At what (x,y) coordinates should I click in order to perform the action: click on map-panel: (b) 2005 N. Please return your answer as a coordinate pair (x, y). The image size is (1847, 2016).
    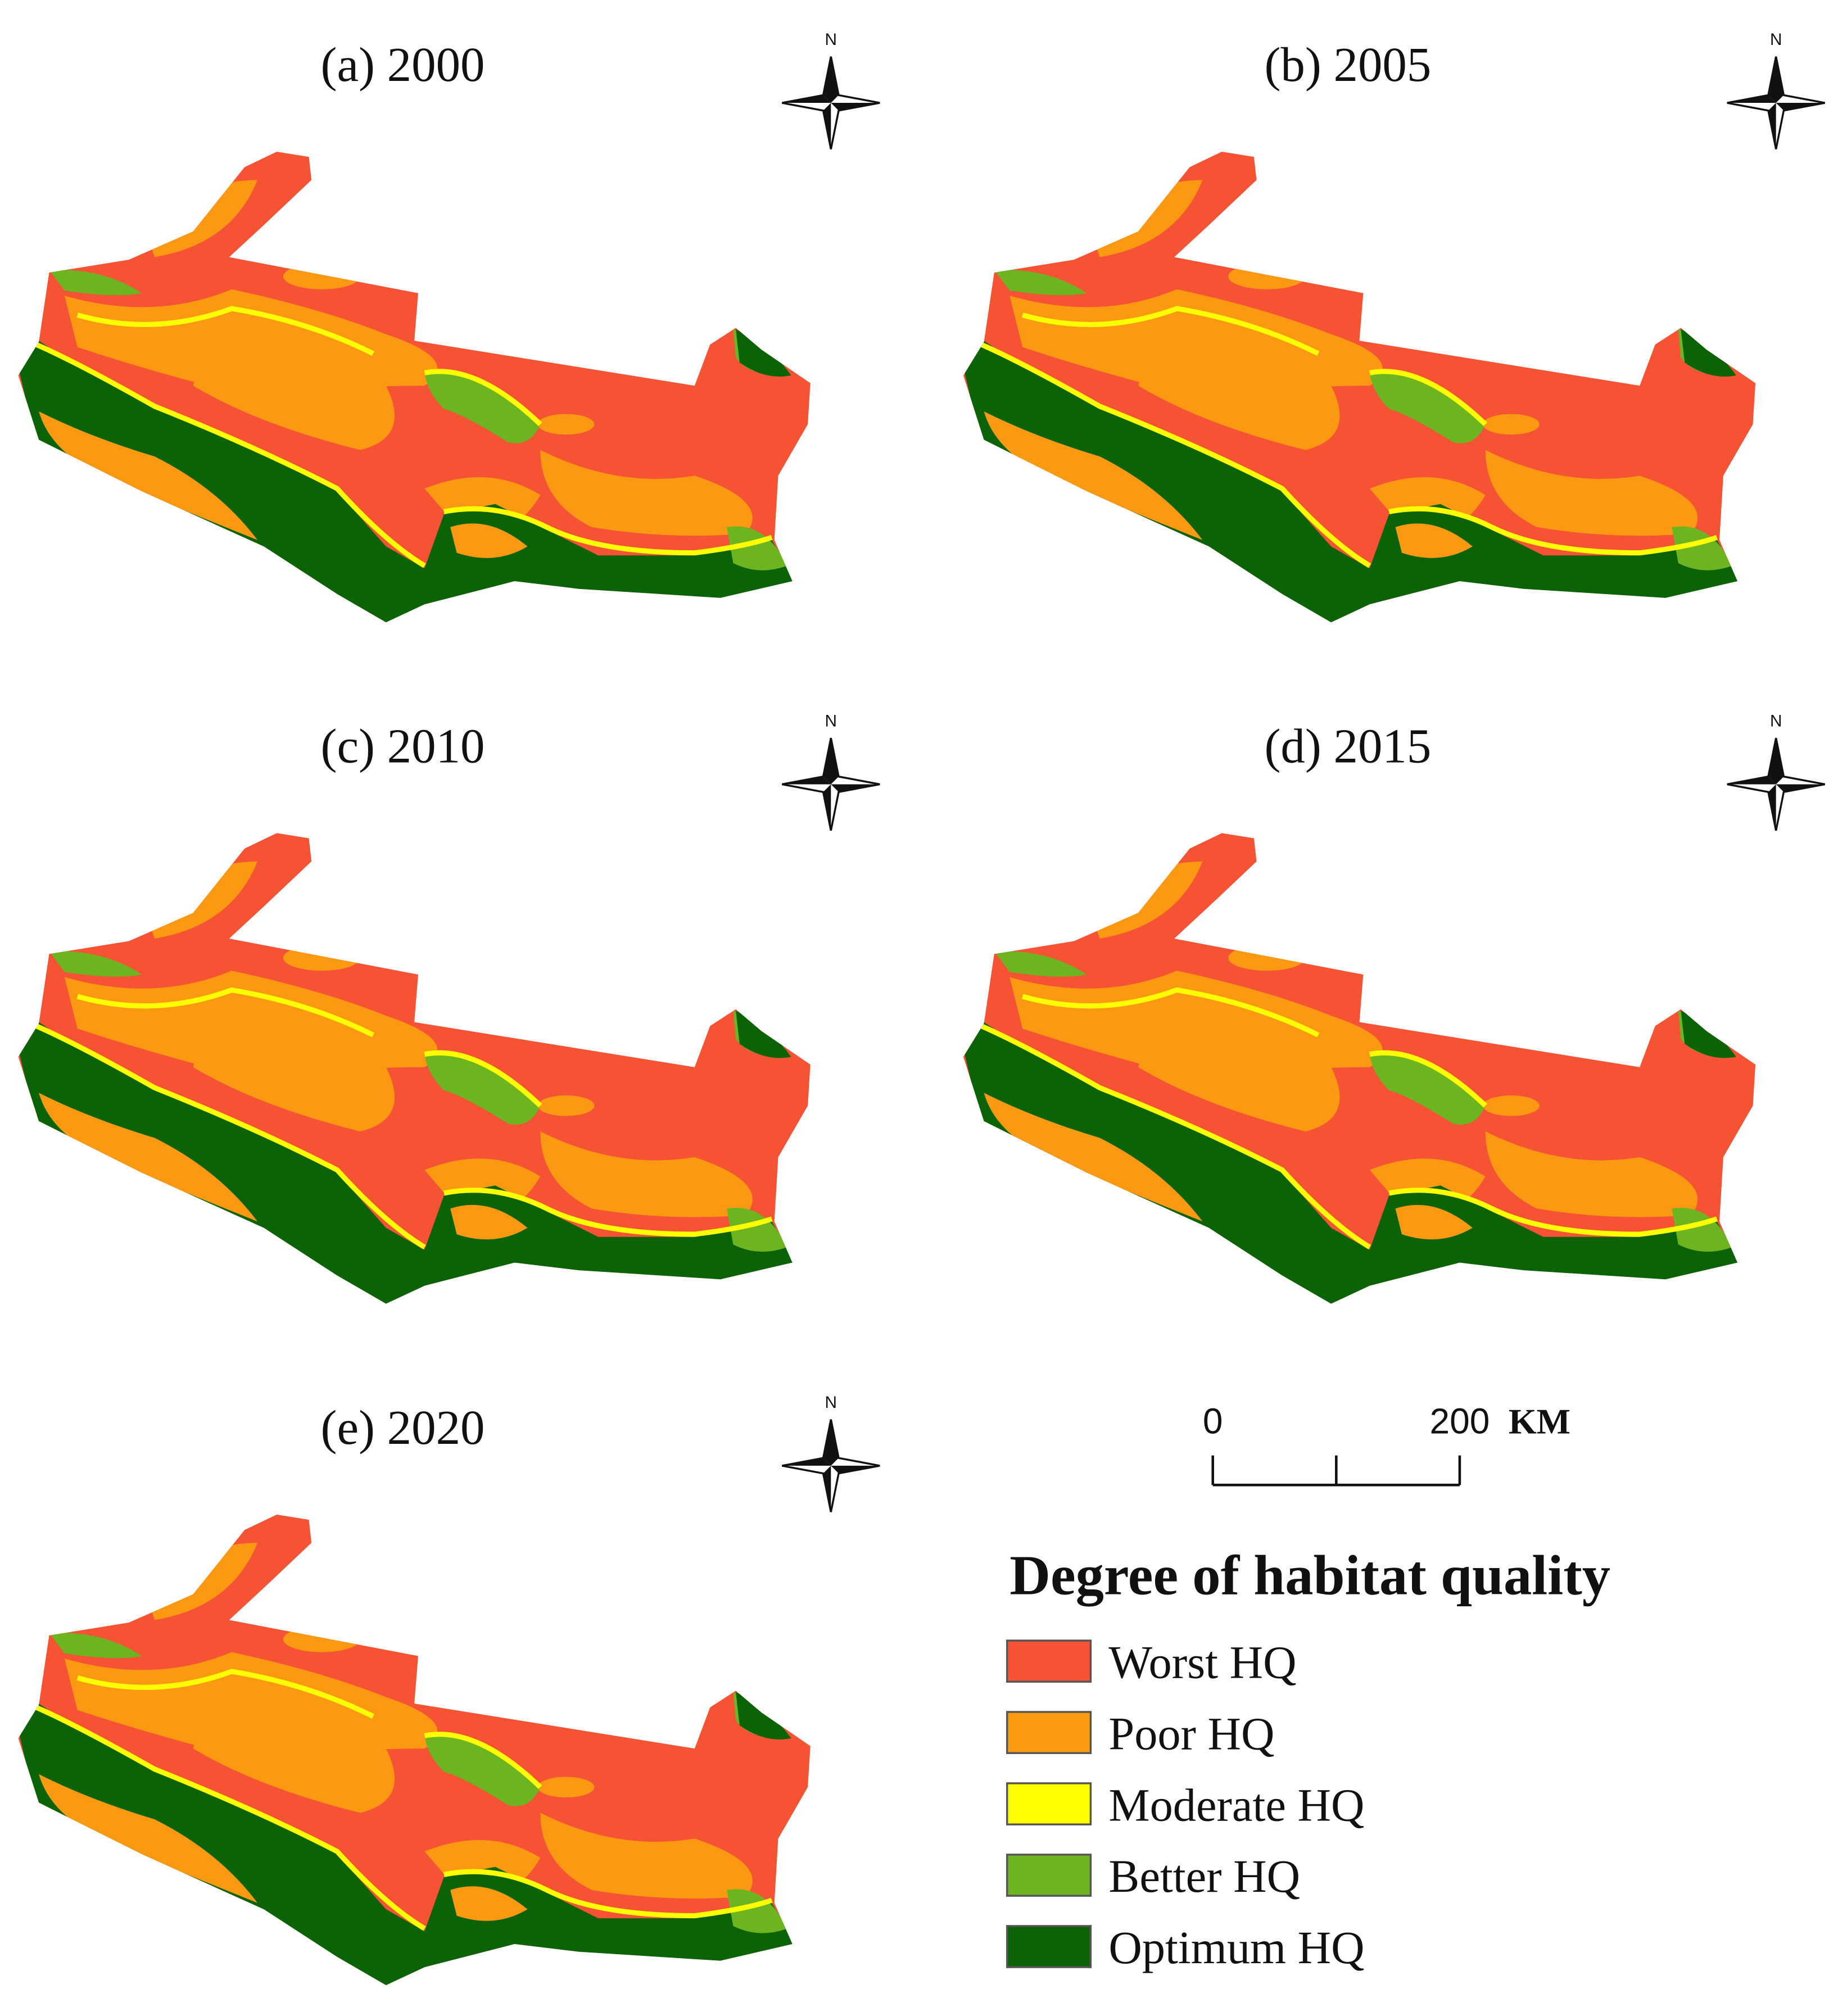
    Looking at the image, I should click on (1386, 336).